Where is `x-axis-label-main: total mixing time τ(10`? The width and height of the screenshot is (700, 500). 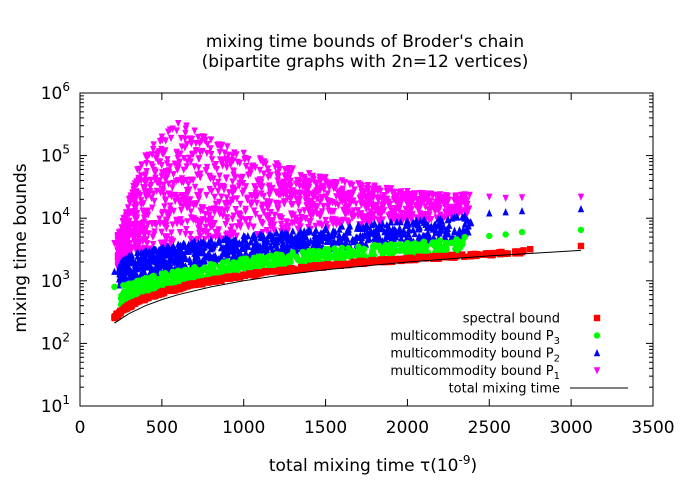 x-axis-label-main: total mixing time τ(10 is located at coordinates (364, 466).